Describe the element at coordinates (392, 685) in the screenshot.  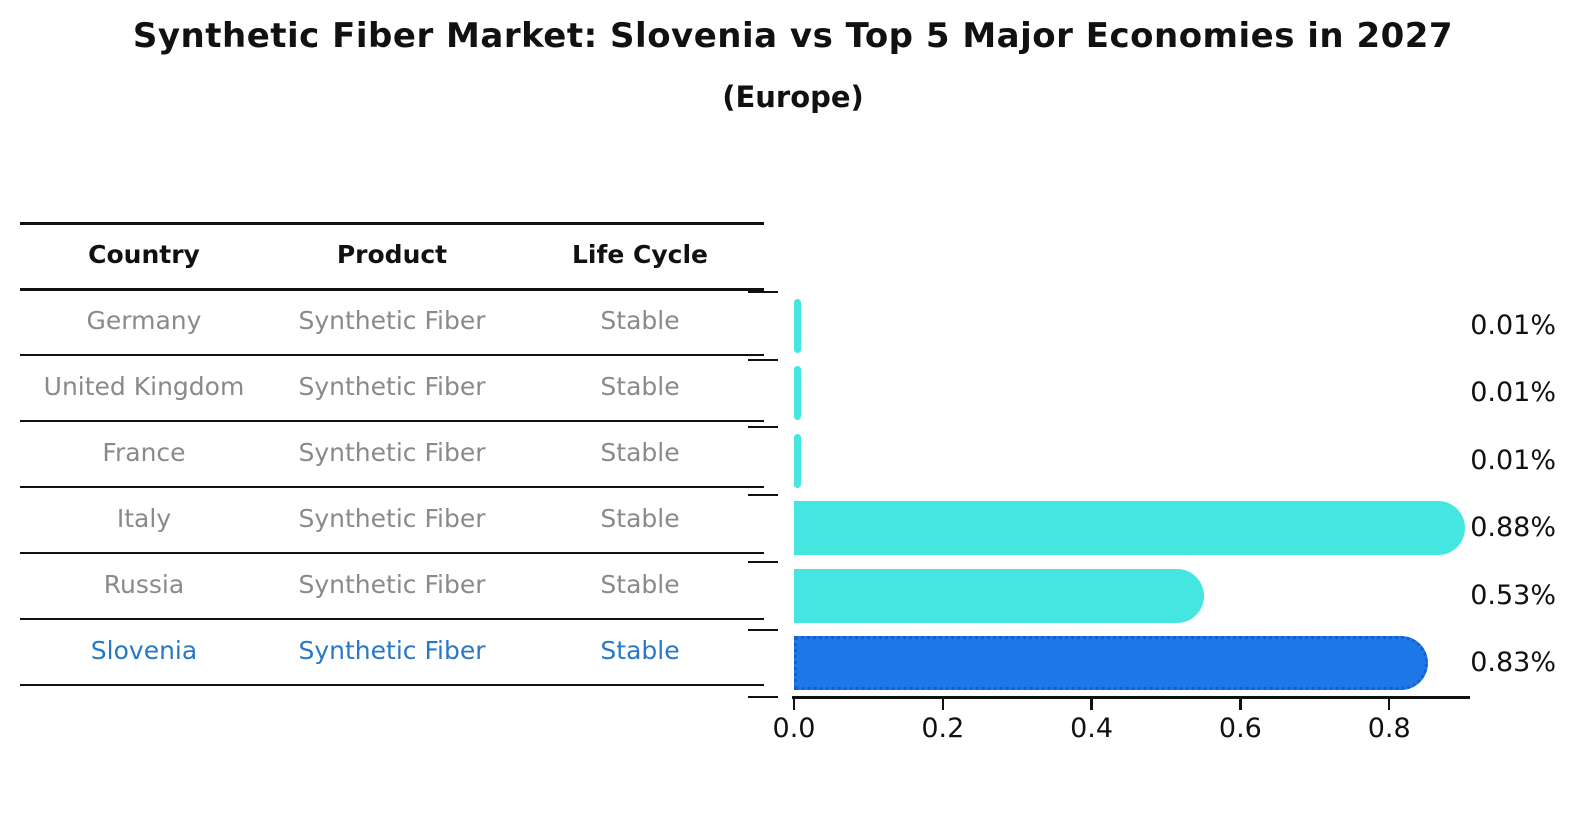
I see `table-bottom-rule` at that location.